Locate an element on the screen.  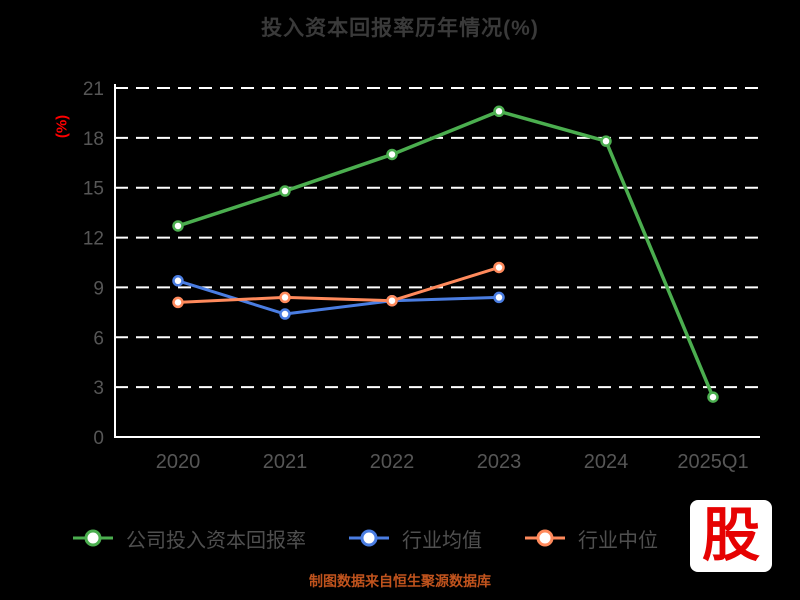
series-industry-median is located at coordinates (338, 285).